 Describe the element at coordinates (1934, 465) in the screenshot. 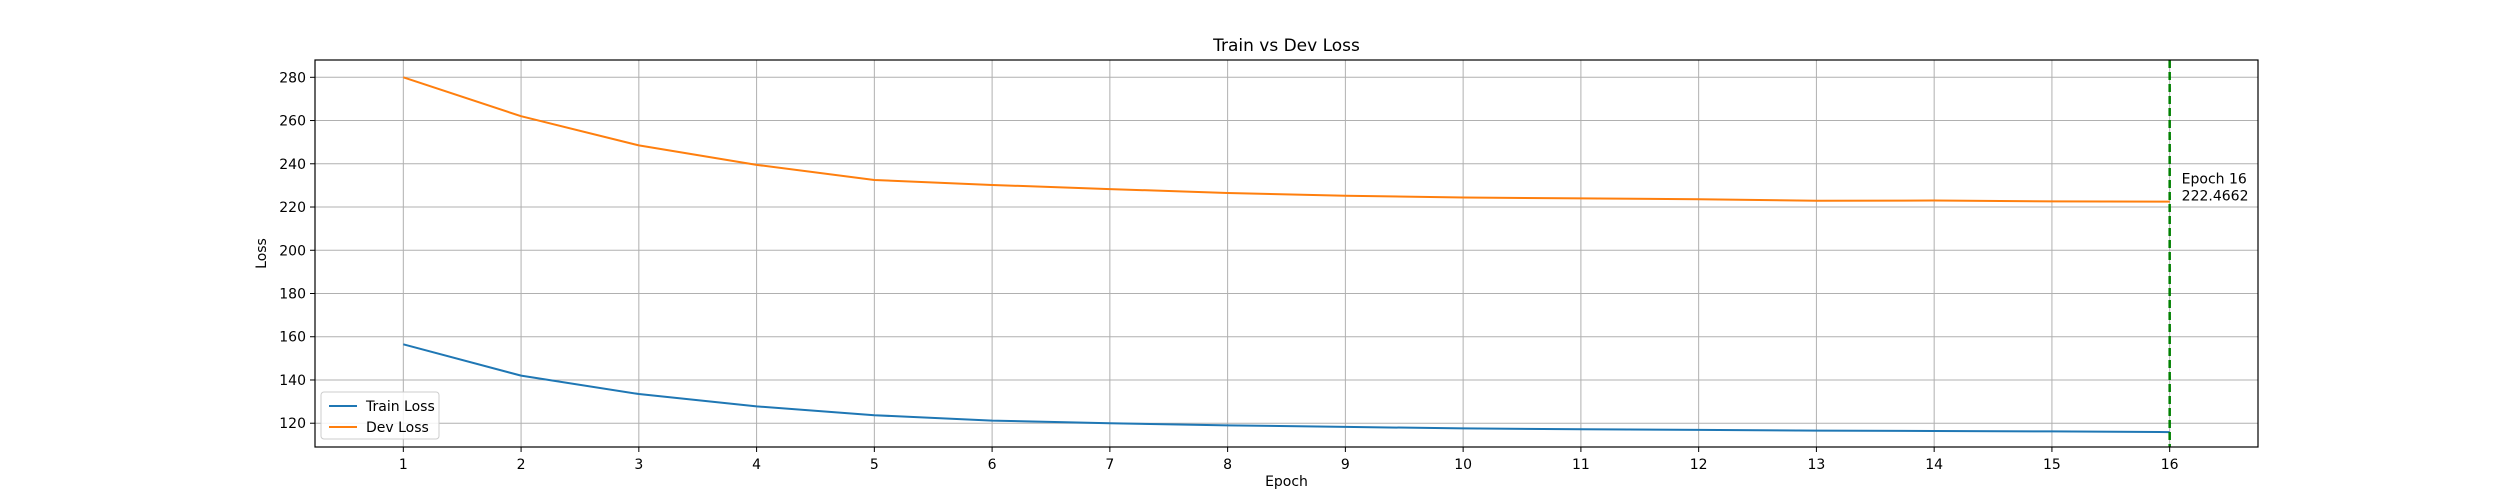

I see `x-tick-label: 14` at that location.